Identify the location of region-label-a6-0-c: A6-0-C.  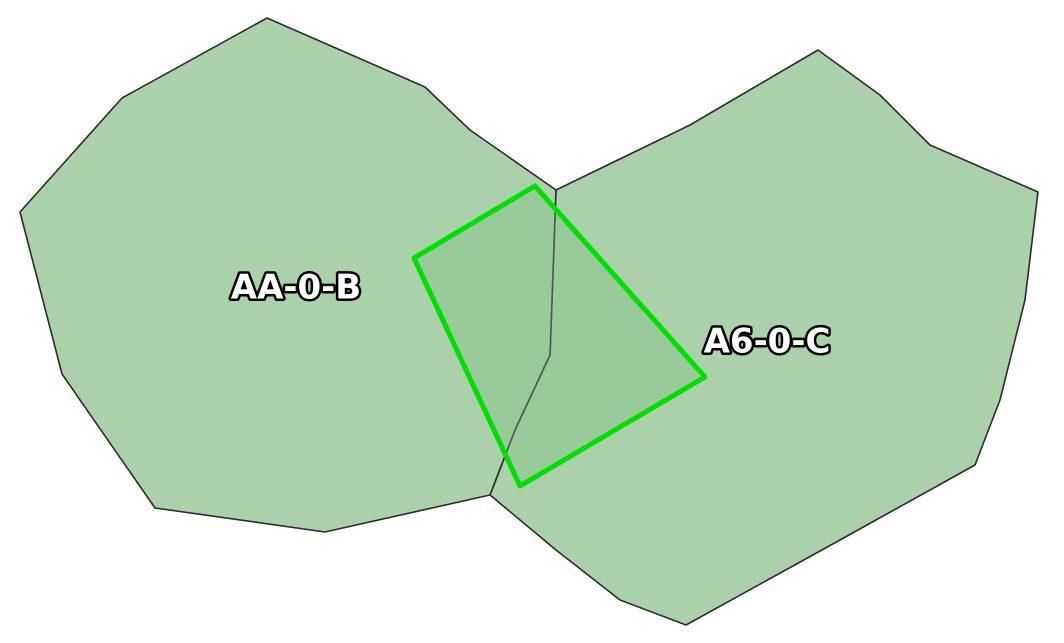
(767, 342).